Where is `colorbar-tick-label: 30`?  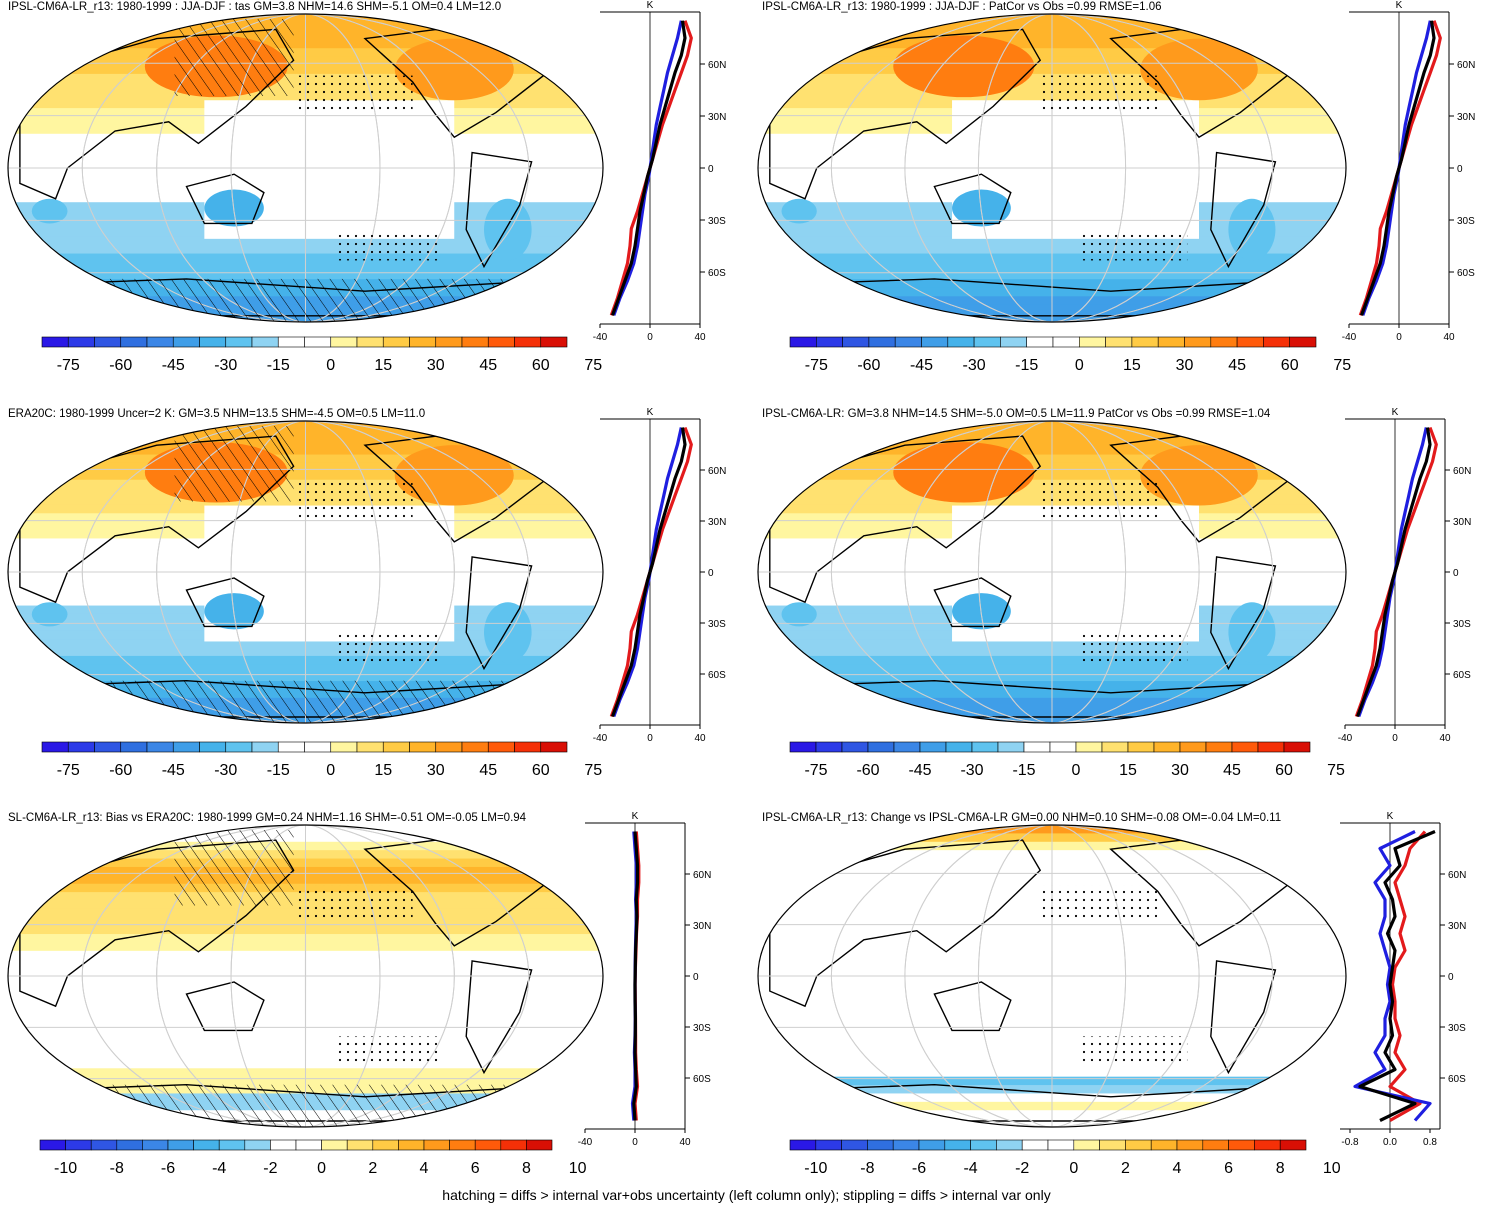 colorbar-tick-label: 30 is located at coordinates (436, 365).